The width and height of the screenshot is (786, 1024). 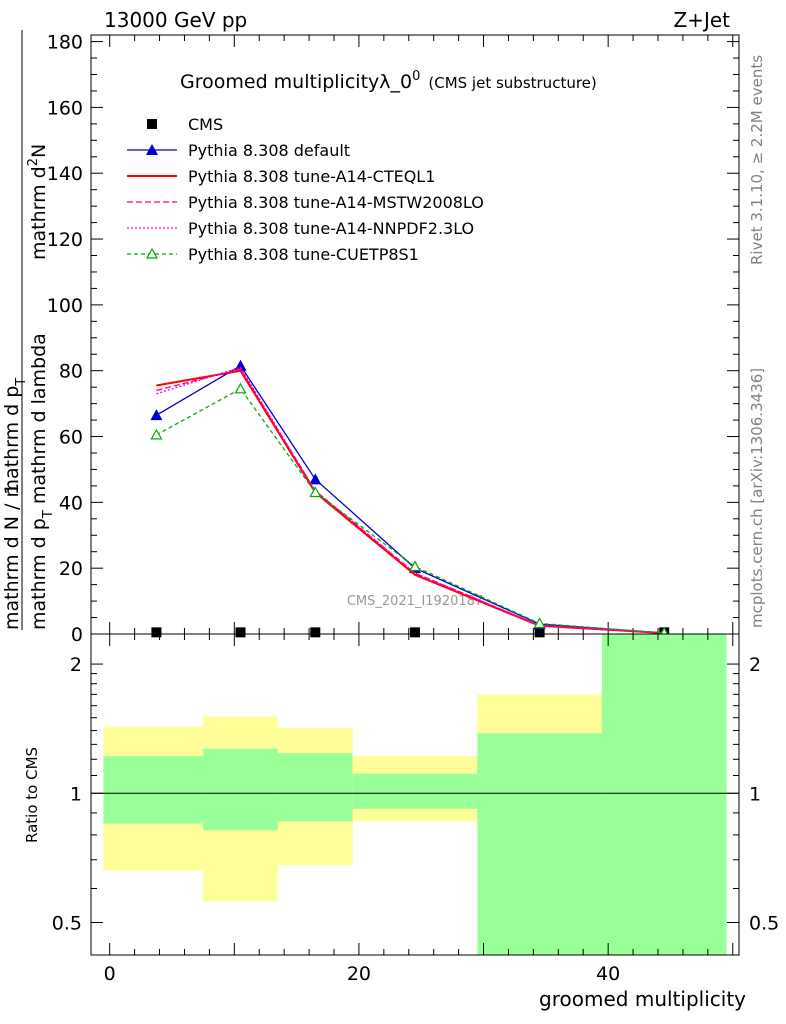 I want to click on mcplots-label: mcplots.cern.ch [arXiv:1306.3436], so click(x=757, y=498).